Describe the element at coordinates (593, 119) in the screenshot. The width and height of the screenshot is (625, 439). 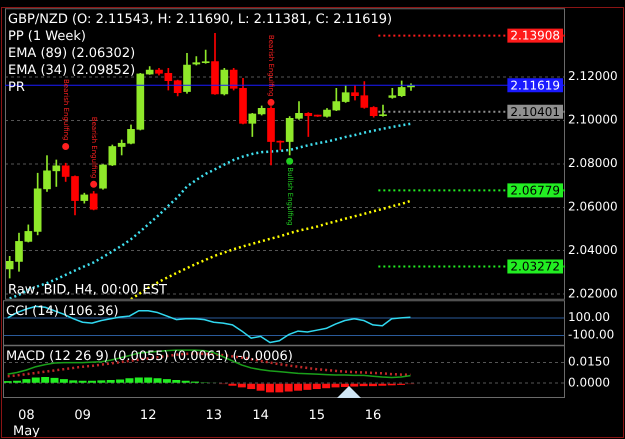
I see `y-tick-label: 2.10000` at that location.